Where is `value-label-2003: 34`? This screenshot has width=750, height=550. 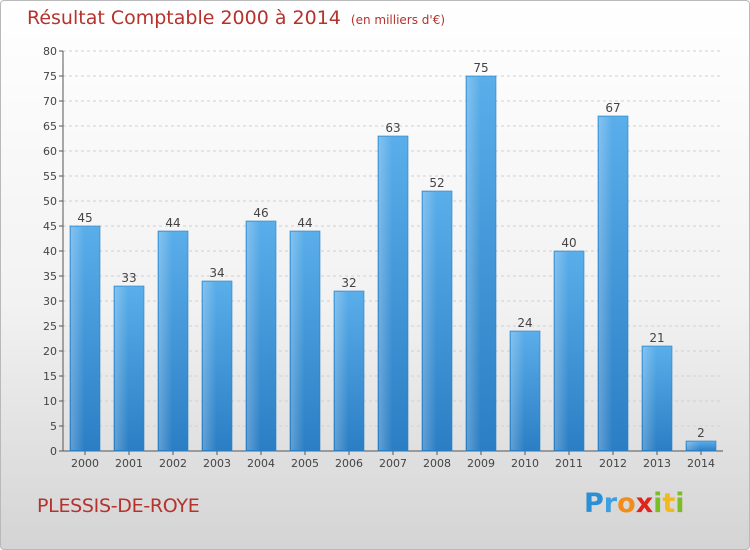 value-label-2003: 34 is located at coordinates (216, 273).